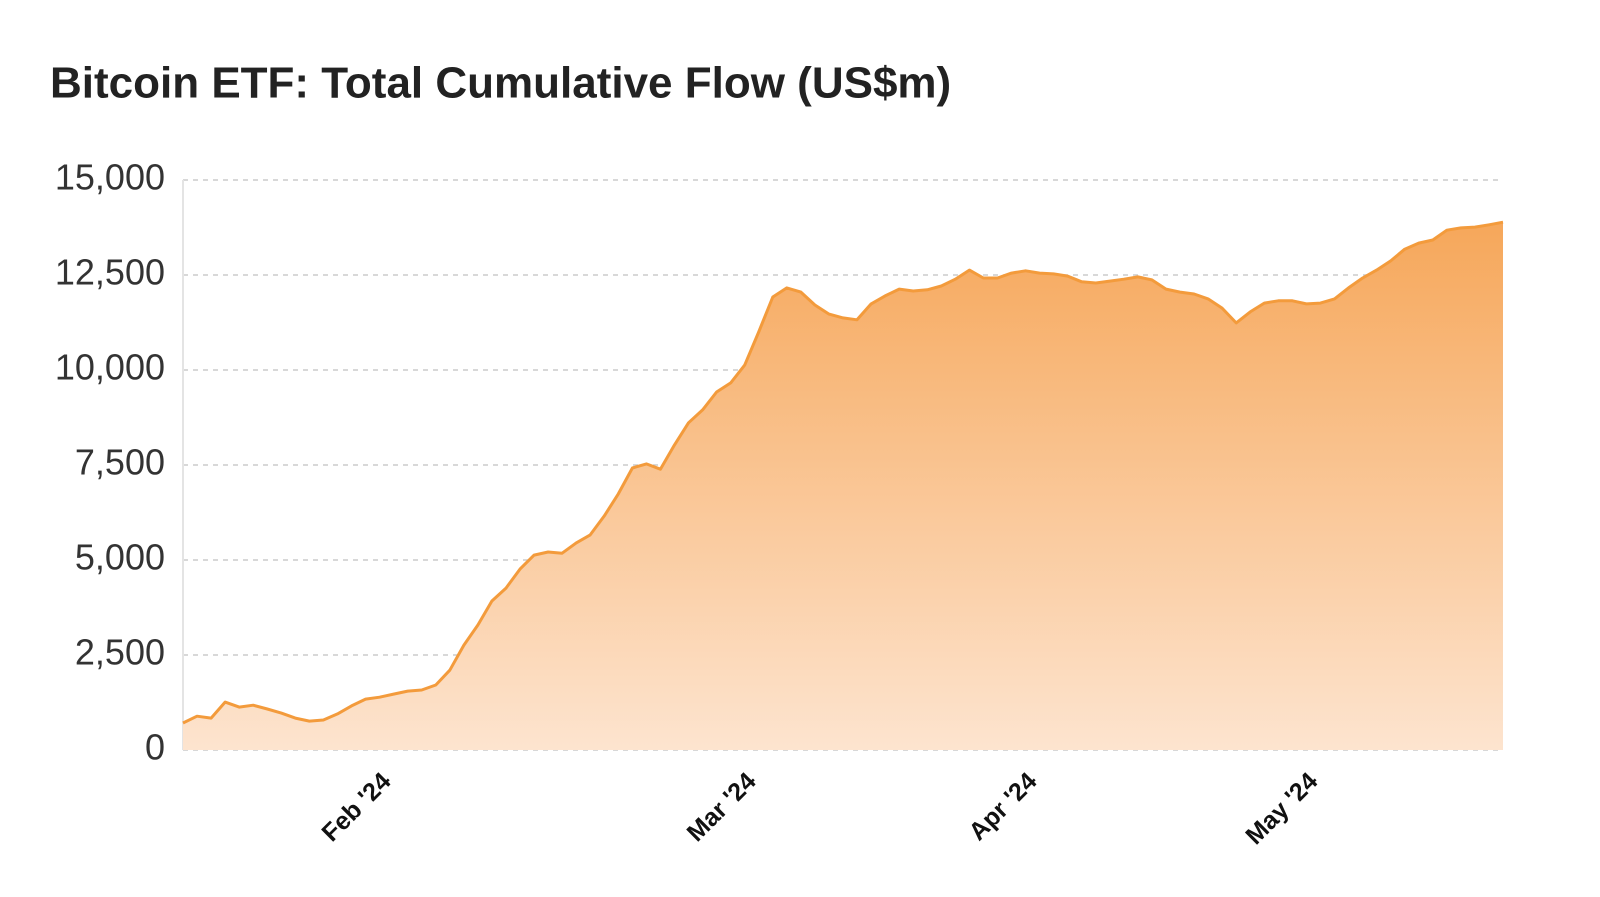 Image resolution: width=1600 pixels, height=897 pixels. What do you see at coordinates (356, 807) in the screenshot?
I see `x-tick-label: Feb '24` at bounding box center [356, 807].